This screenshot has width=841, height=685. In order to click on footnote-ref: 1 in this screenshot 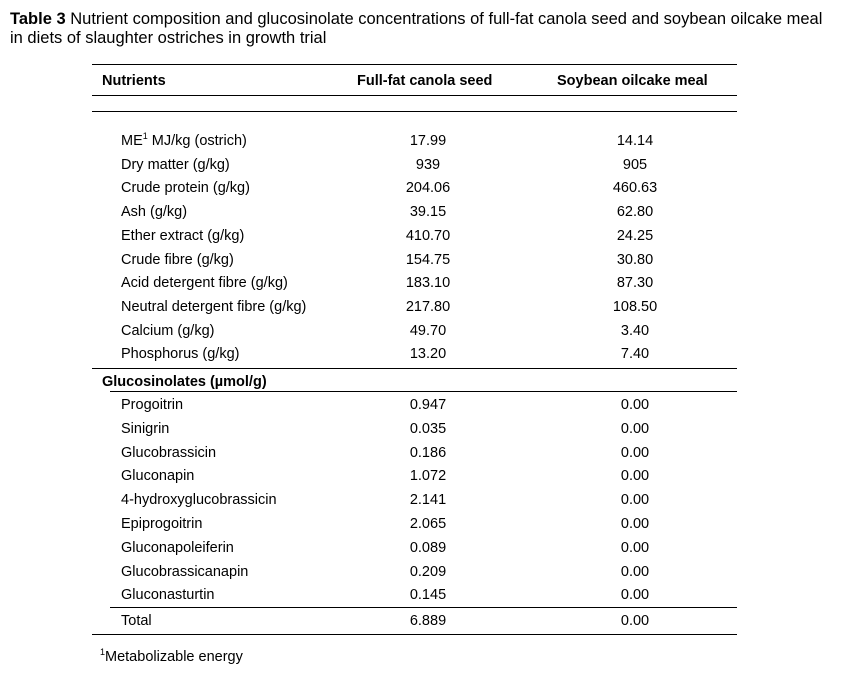, I will do `click(145, 136)`.